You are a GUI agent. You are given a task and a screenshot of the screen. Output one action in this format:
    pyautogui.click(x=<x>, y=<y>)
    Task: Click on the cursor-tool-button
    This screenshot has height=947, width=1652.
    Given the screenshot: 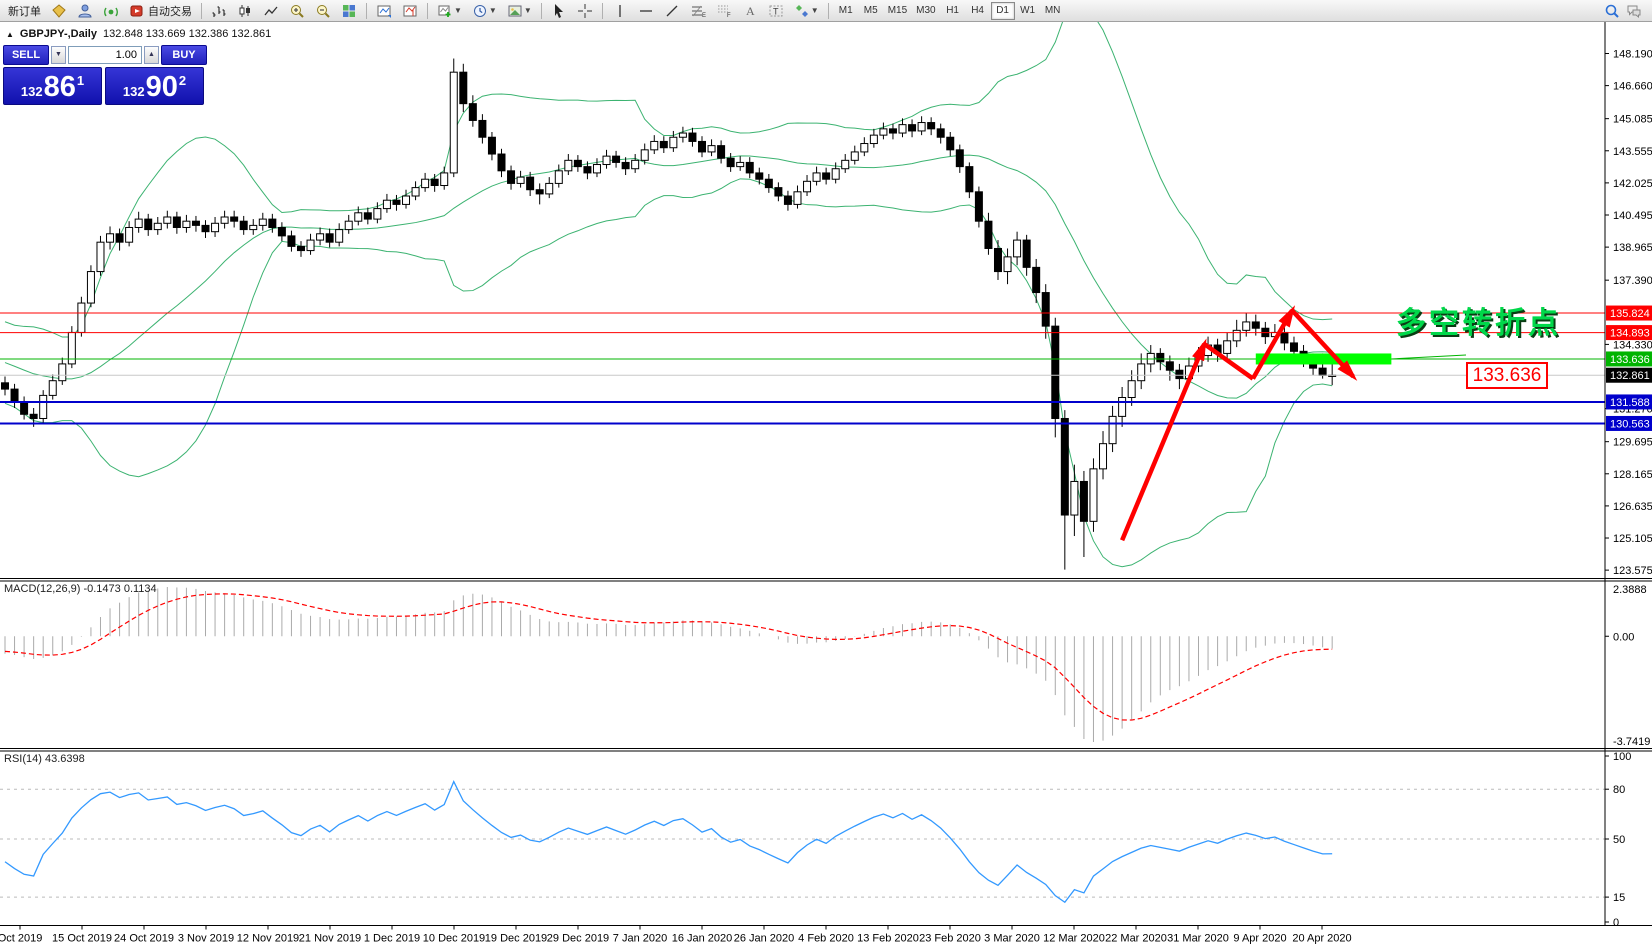 What is the action you would take?
    pyautogui.click(x=559, y=11)
    